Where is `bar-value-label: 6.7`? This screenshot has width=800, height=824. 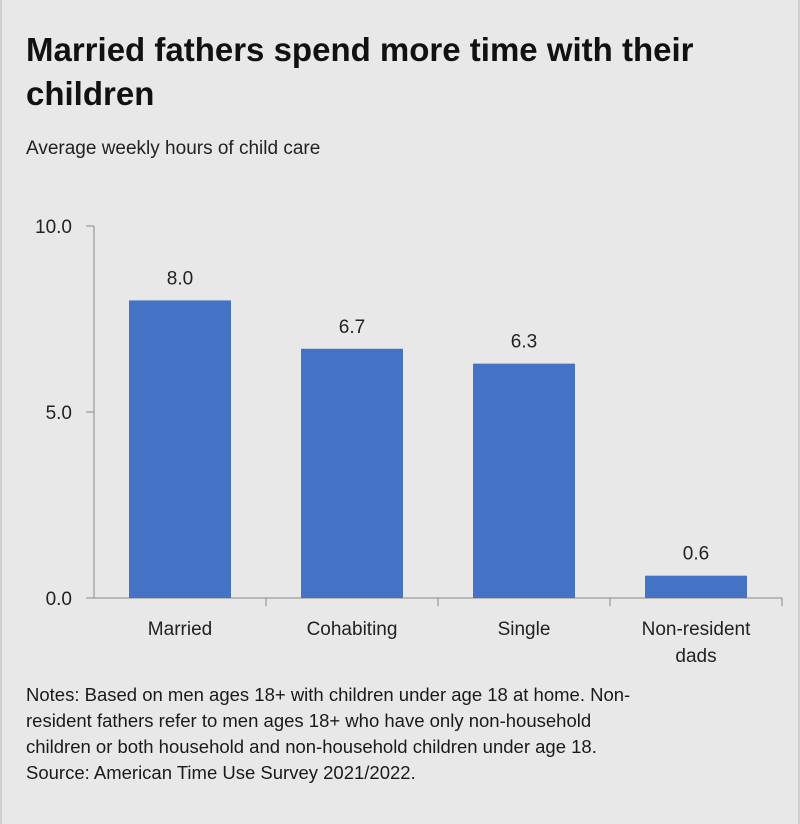
bar-value-label: 6.7 is located at coordinates (352, 327).